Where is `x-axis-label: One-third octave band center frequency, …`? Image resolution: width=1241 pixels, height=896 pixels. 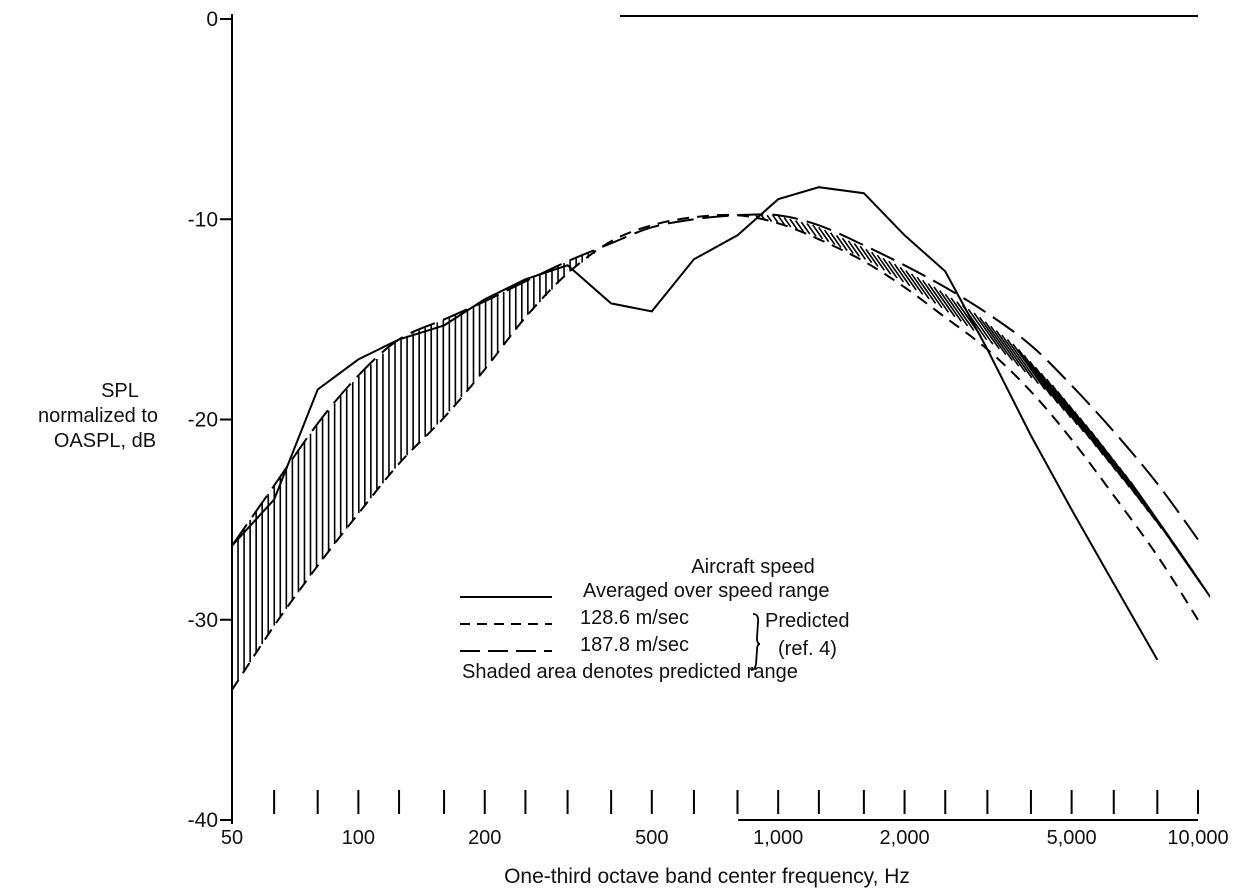
x-axis-label: One-third octave band center frequency, … is located at coordinates (707, 876).